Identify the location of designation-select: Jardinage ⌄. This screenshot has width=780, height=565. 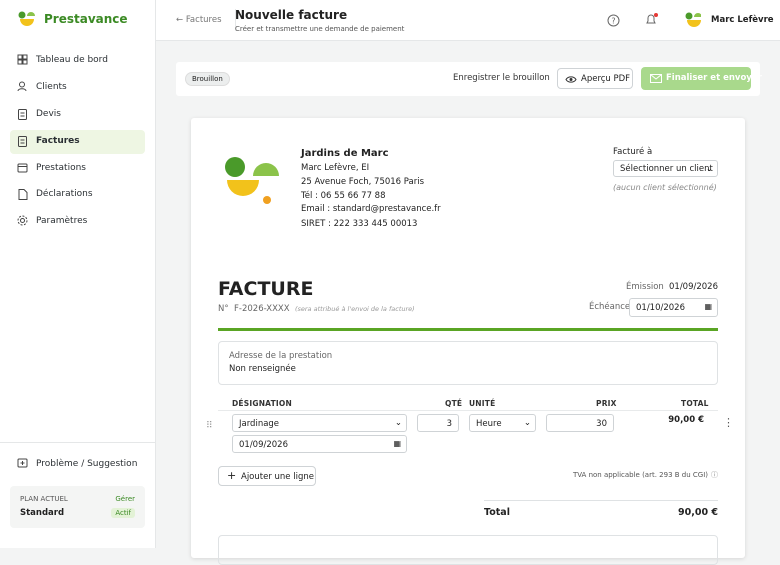
(319, 423).